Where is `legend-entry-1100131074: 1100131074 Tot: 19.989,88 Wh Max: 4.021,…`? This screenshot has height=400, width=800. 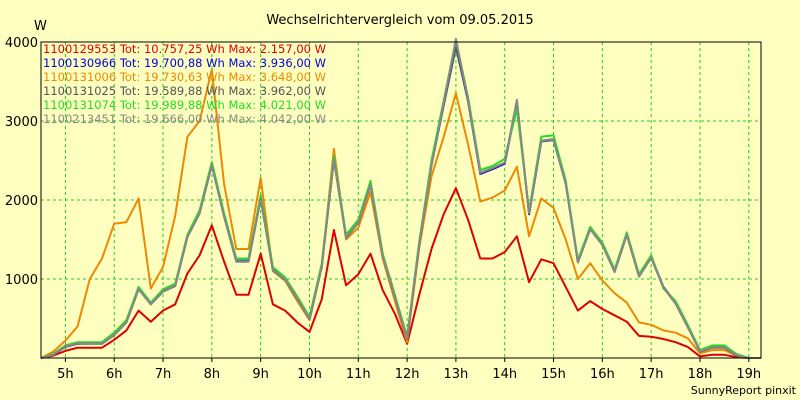 legend-entry-1100131074: 1100131074 Tot: 19.989,88 Wh Max: 4.021,… is located at coordinates (184, 105).